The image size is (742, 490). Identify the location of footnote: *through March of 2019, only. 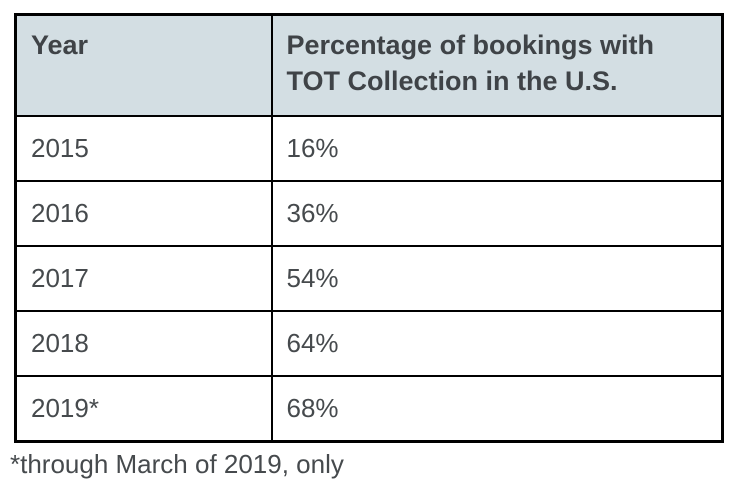
(177, 464).